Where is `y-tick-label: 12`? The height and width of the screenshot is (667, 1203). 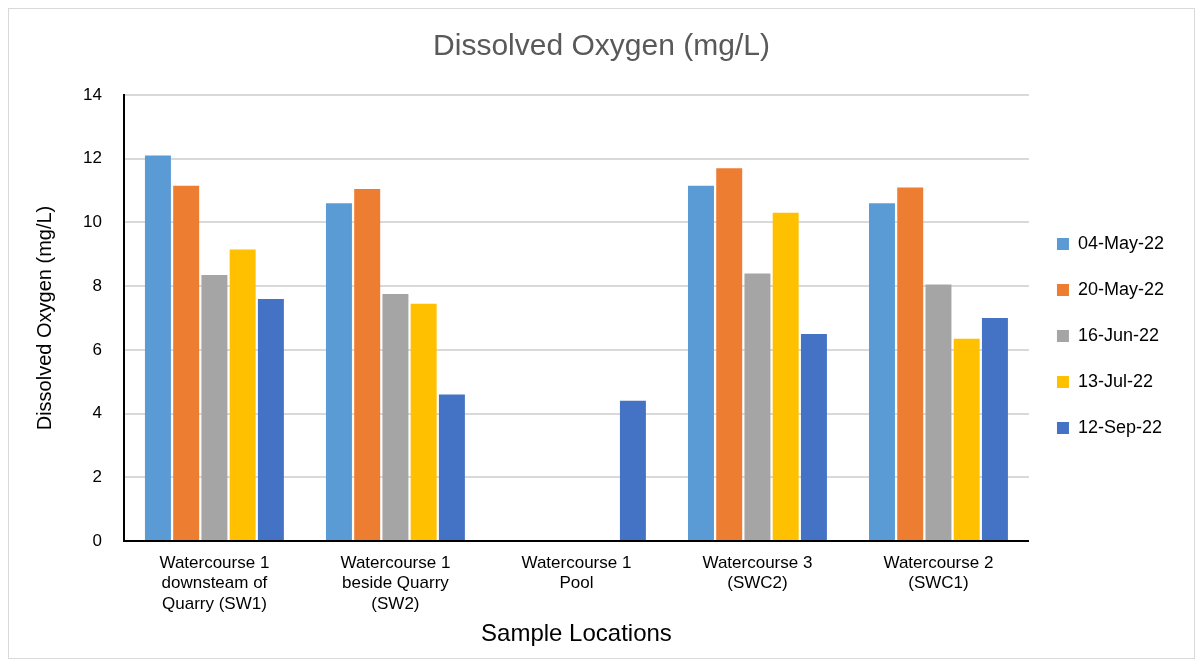
y-tick-label: 12 is located at coordinates (92, 158).